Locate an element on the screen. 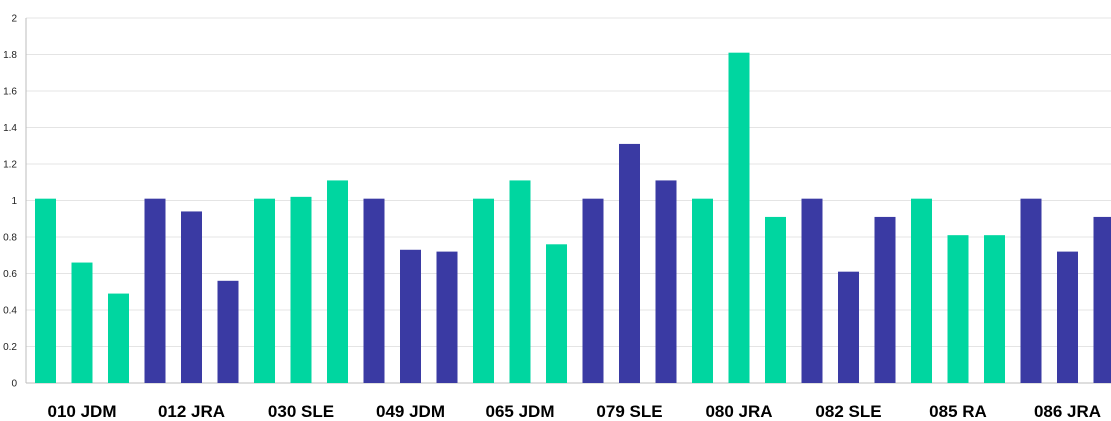  x-tick-label: 049 JDM is located at coordinates (410, 411).